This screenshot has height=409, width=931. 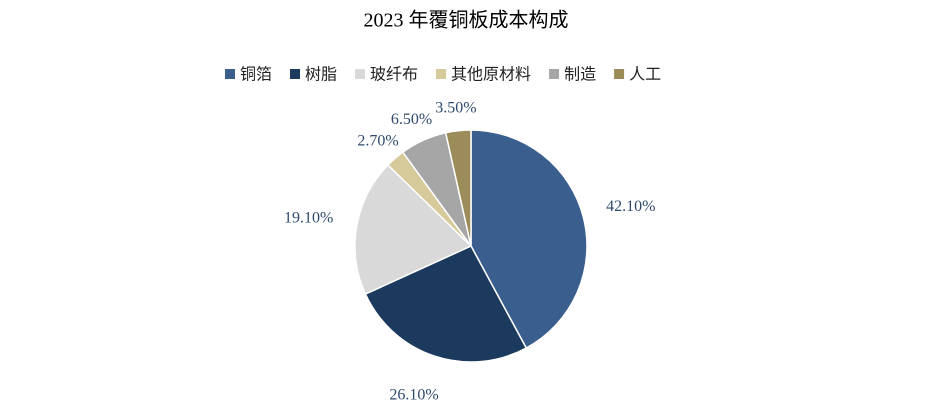 I want to click on data-label: 26.10%, so click(x=413, y=394).